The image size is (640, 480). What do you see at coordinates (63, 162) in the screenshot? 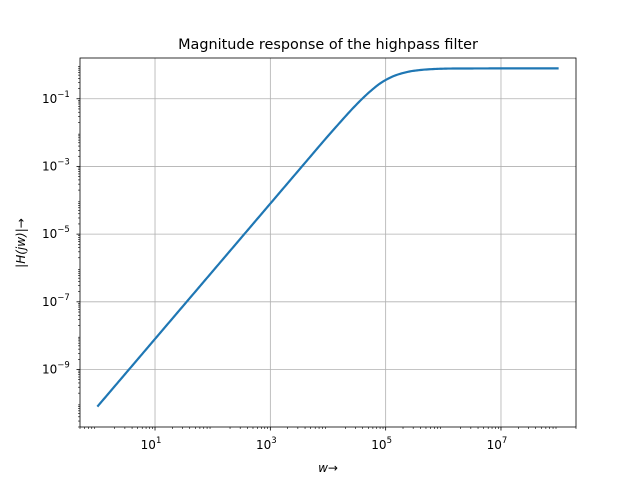
I see `y-tick-exponent: −3` at bounding box center [63, 162].